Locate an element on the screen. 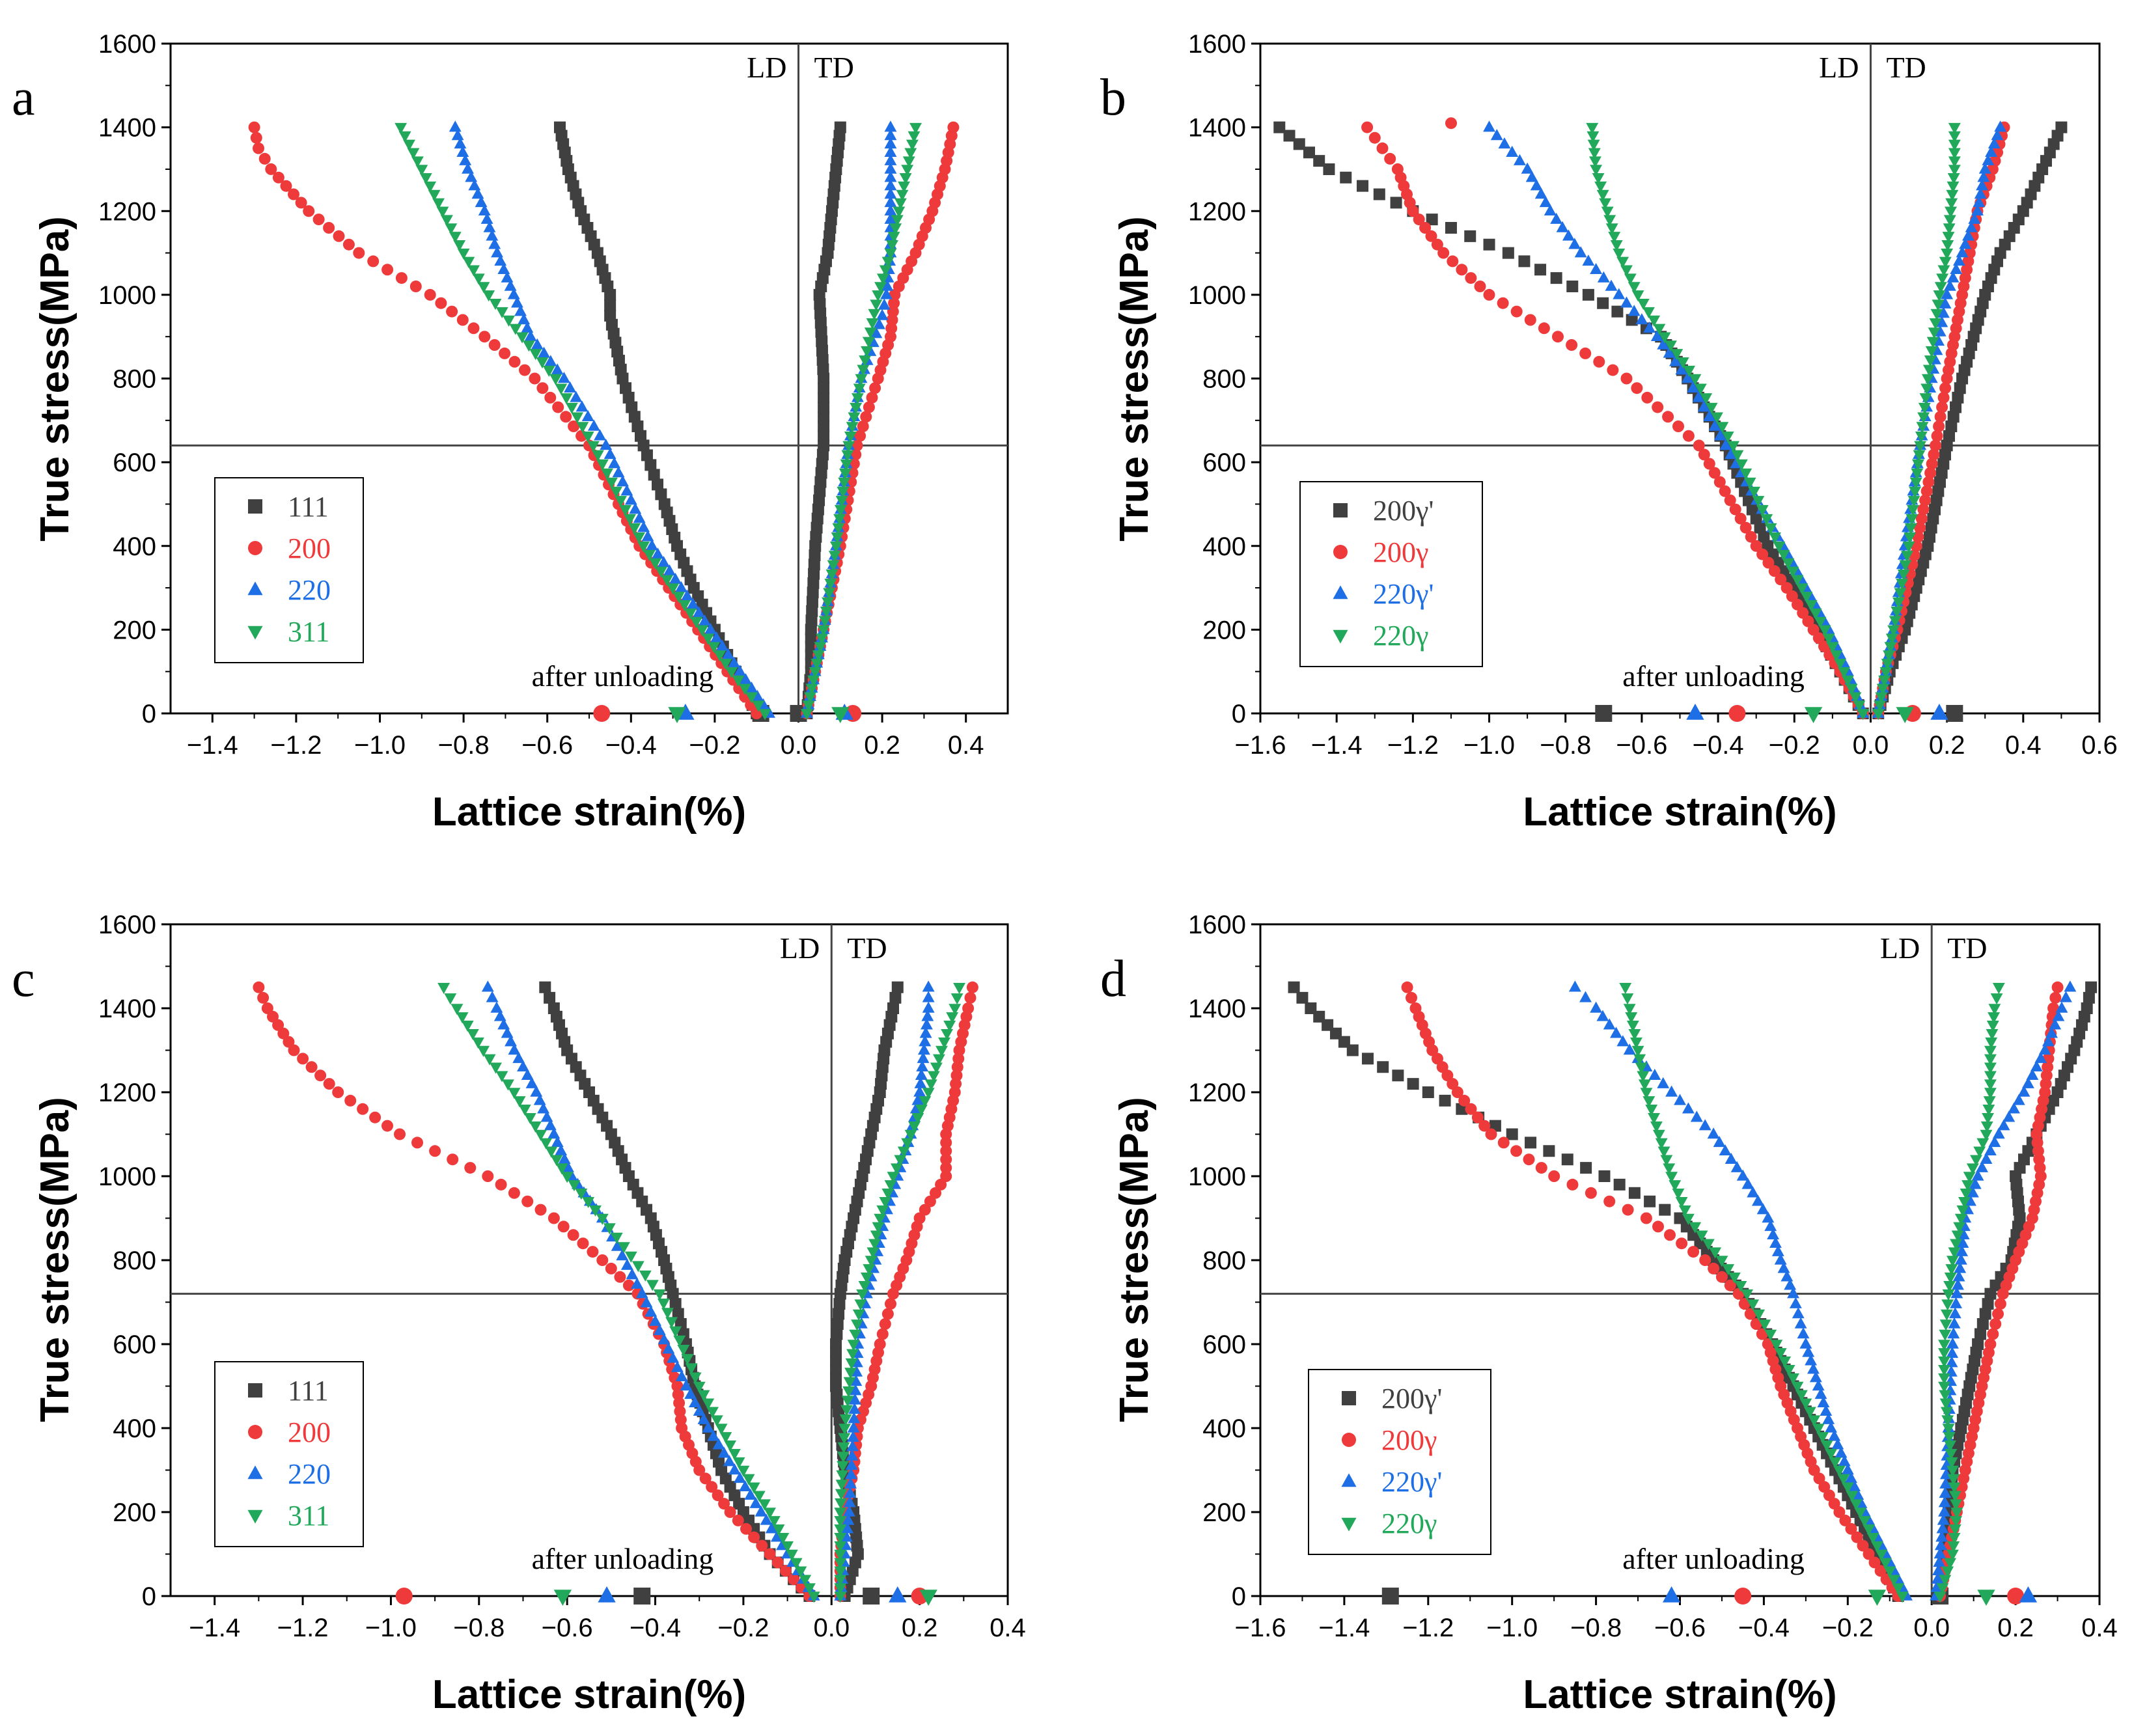 Image resolution: width=2134 pixels, height=1736 pixels. x-tick-label: 0.0 is located at coordinates (1871, 745).